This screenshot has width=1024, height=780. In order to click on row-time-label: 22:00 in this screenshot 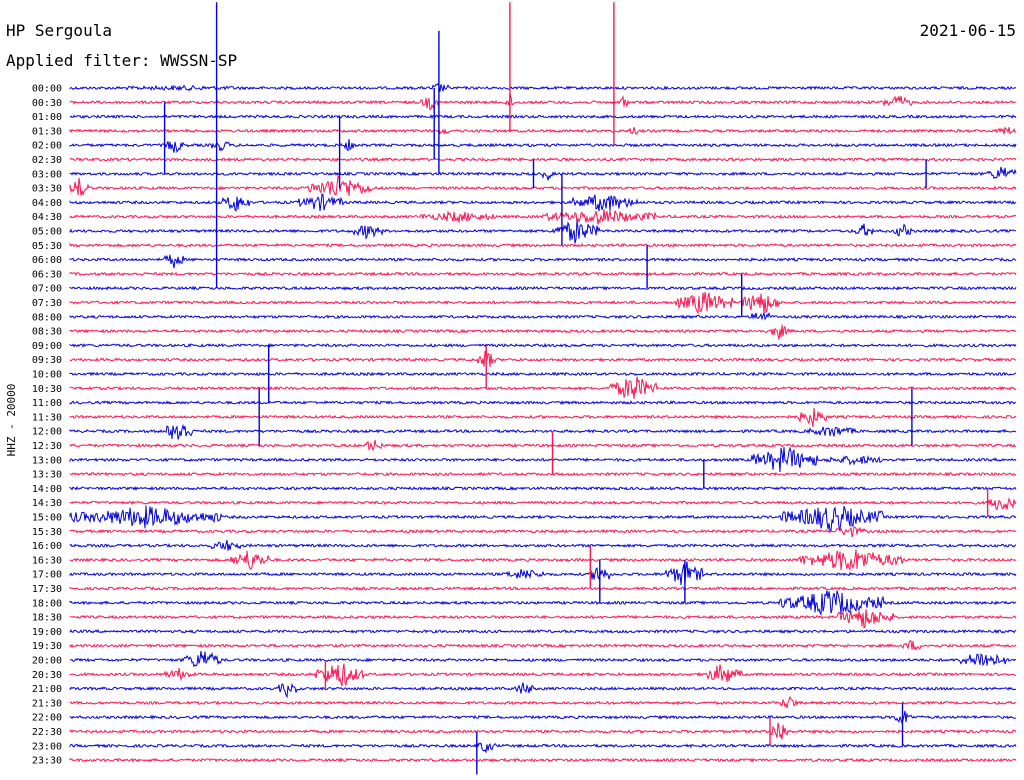, I will do `click(47, 718)`.